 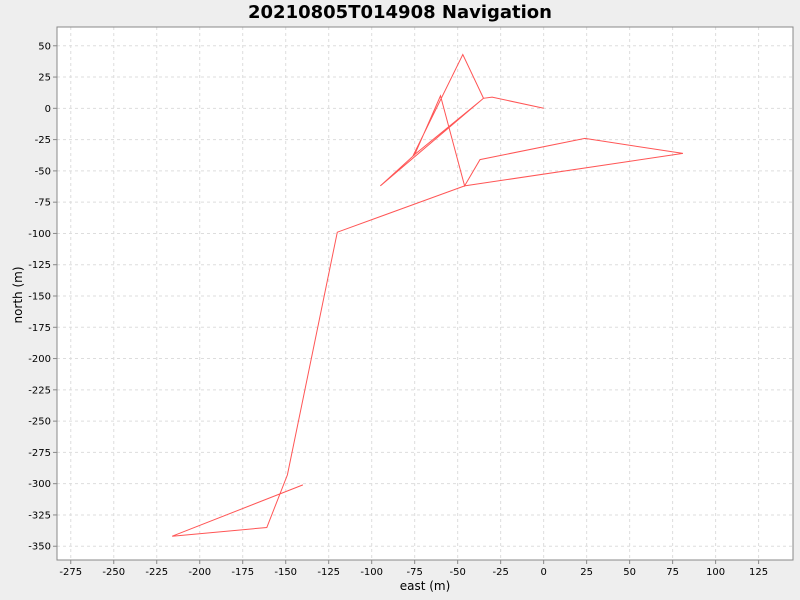 I want to click on y-tick-label: -275, so click(x=39, y=453).